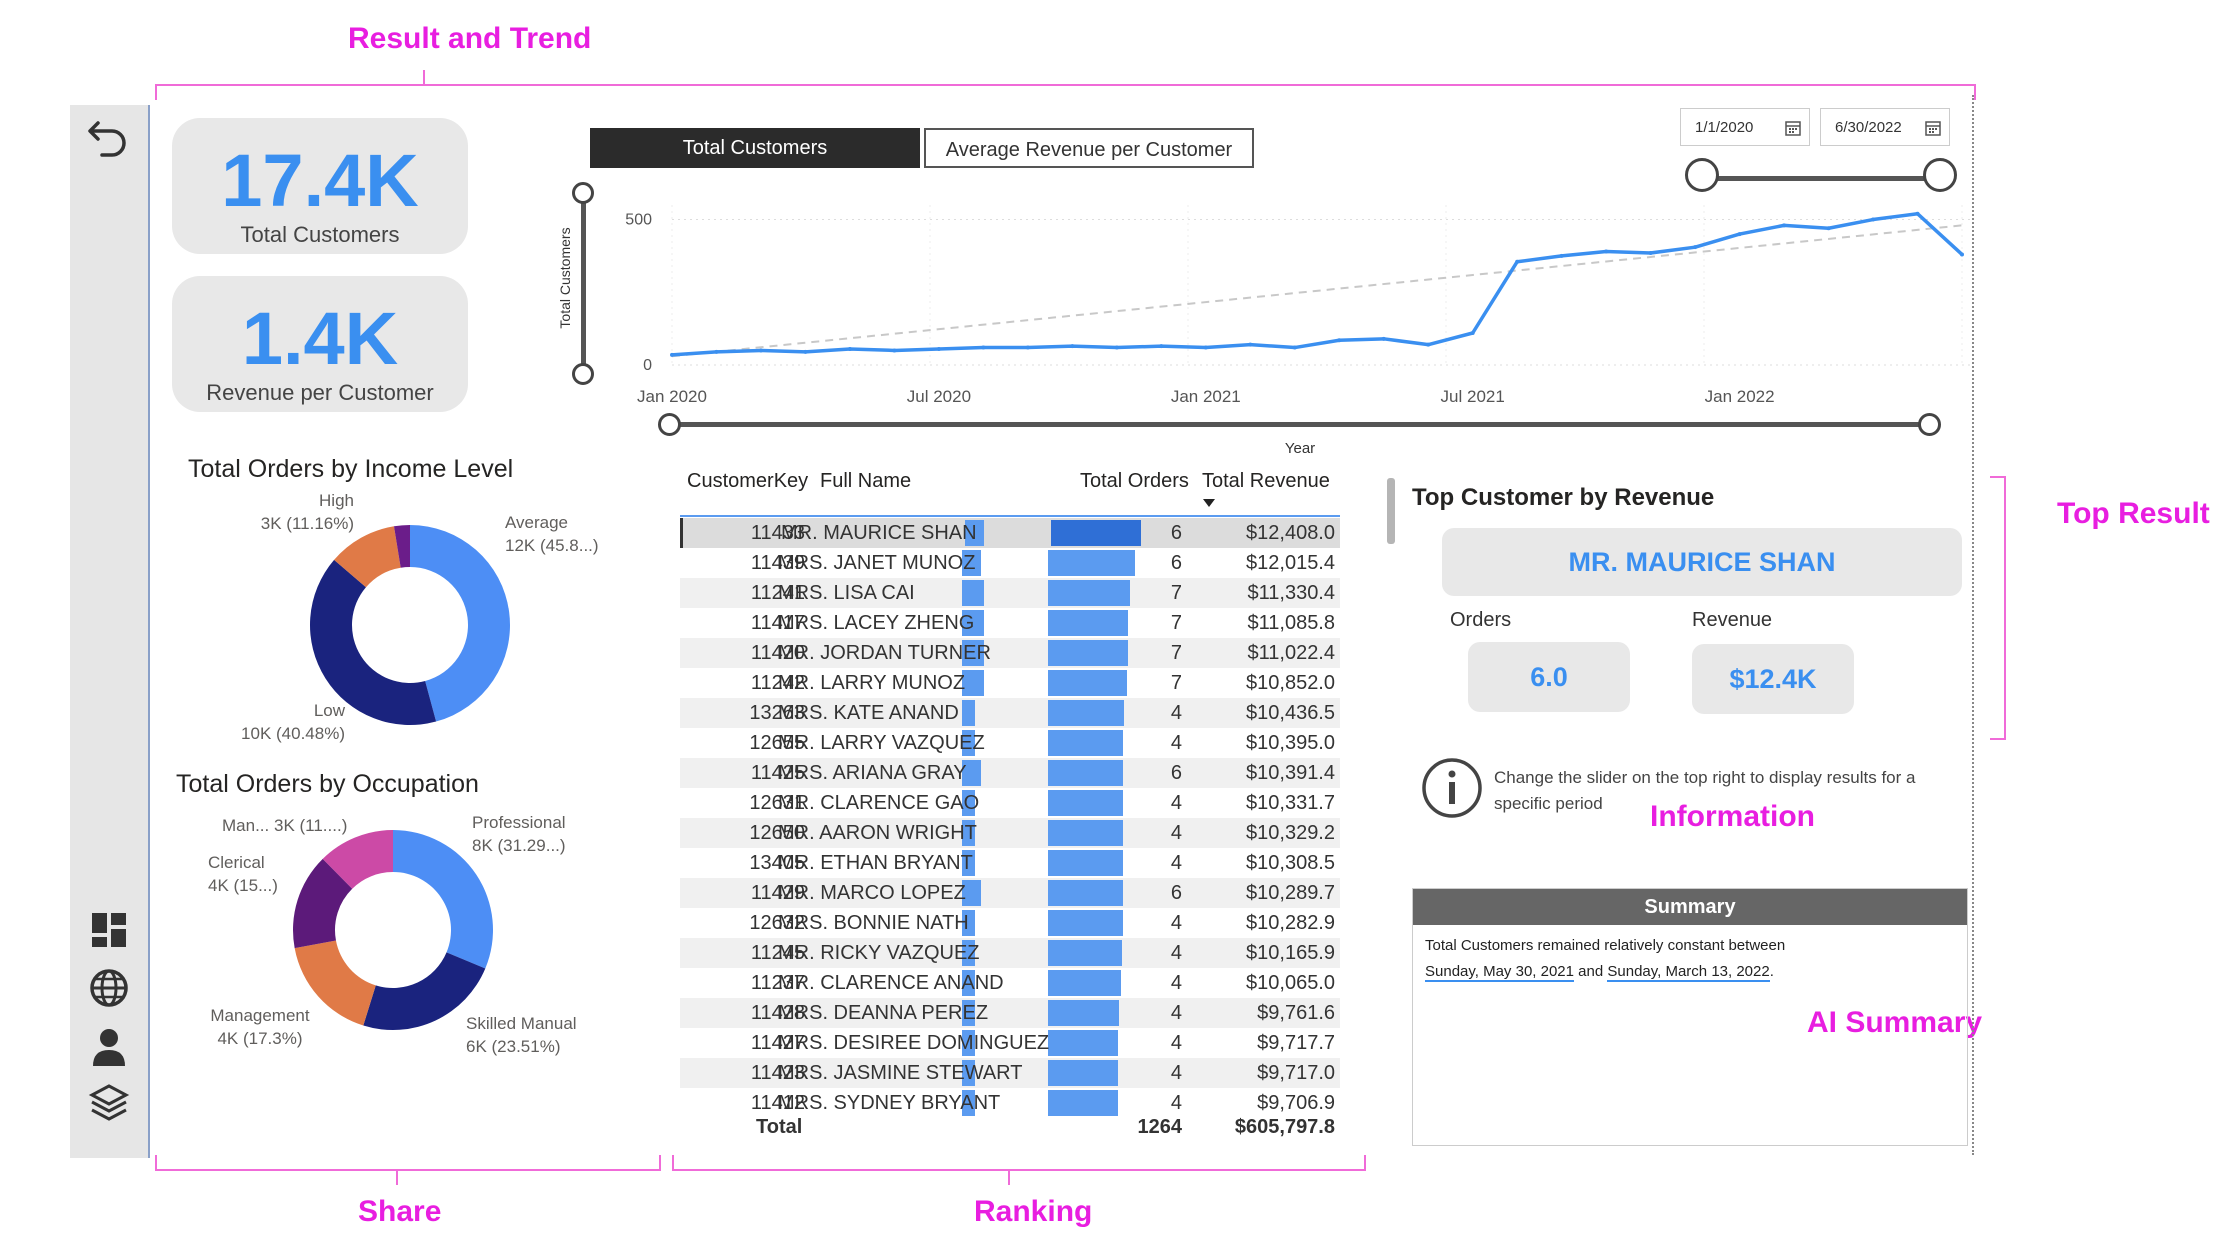 This screenshot has height=1250, width=2216. Describe the element at coordinates (373, 642) in the screenshot. I see `income-slice-low` at that location.